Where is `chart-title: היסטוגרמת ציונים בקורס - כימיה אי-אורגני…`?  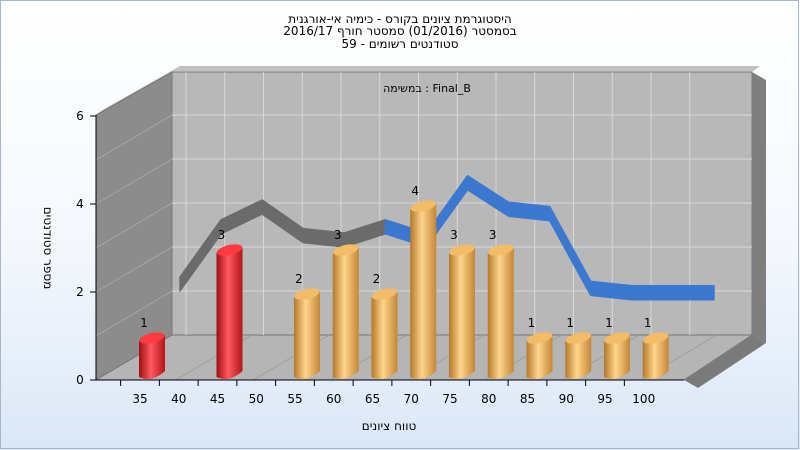 chart-title: היסטוגרמת ציונים בקורס - כימיה אי-אורגני… is located at coordinates (400, 19).